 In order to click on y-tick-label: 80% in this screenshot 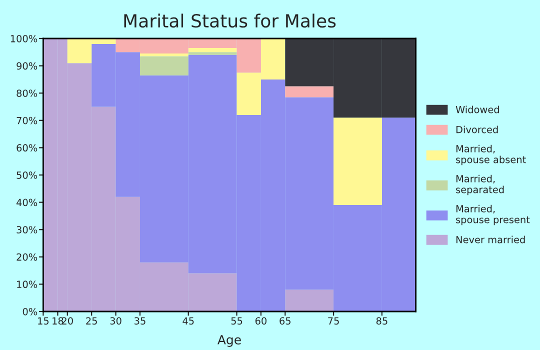, I will do `click(27, 93)`.